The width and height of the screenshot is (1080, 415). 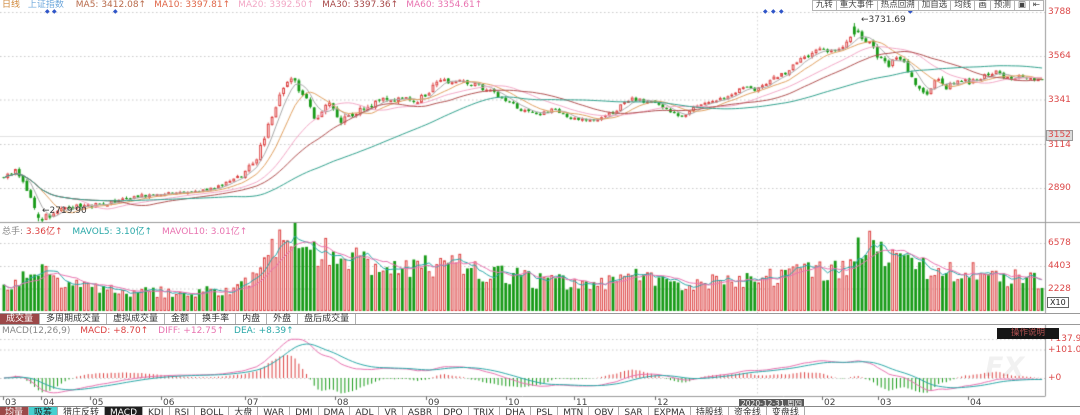 What do you see at coordinates (82, 411) in the screenshot?
I see `indicator-tab: 猎庄反转` at bounding box center [82, 411].